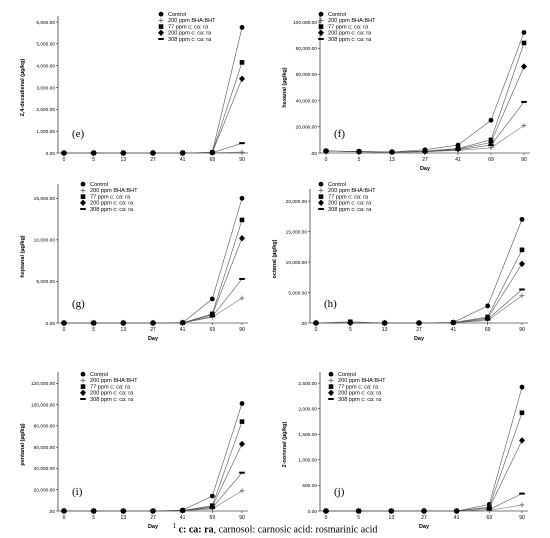  I want to click on x-tick-label: 69, so click(213, 160).